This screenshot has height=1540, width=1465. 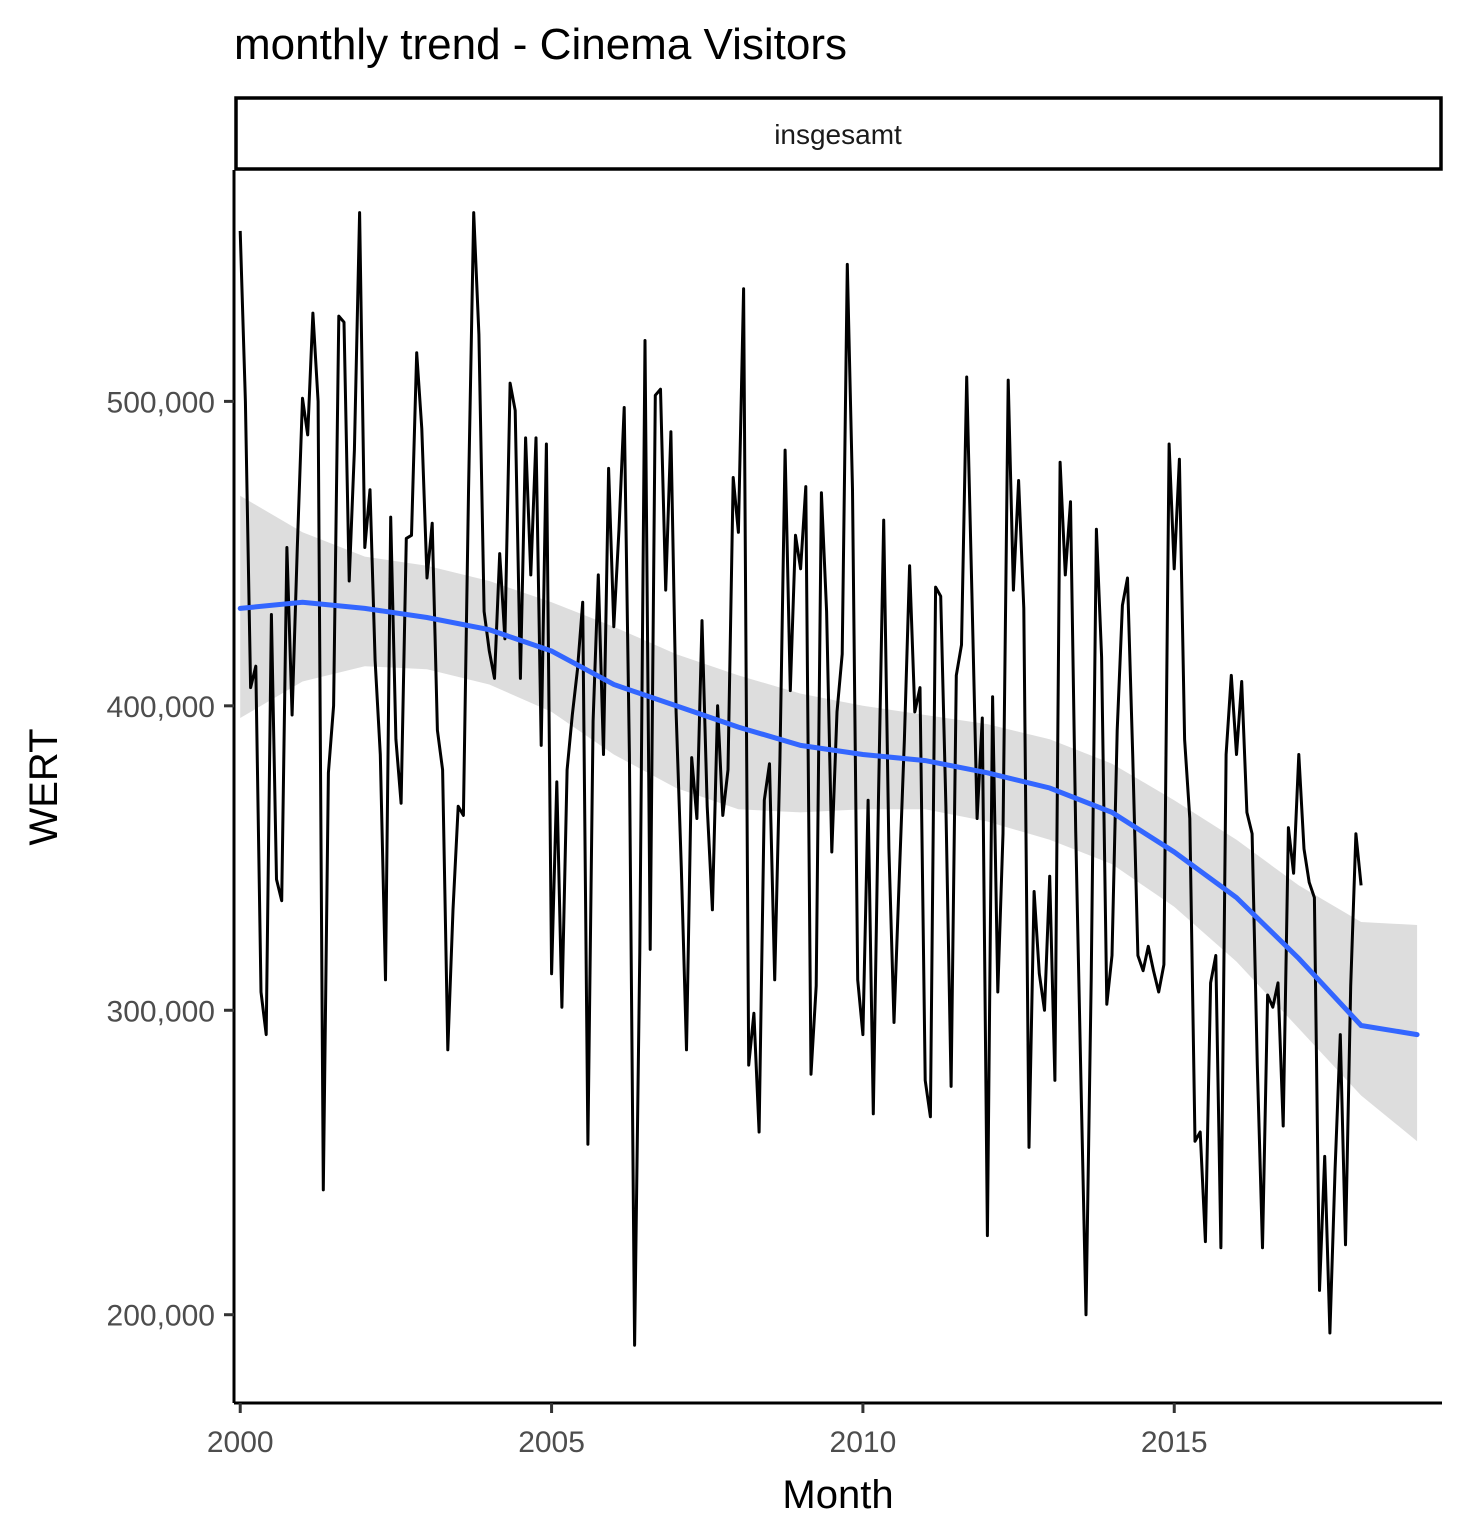 What do you see at coordinates (161, 707) in the screenshot?
I see `y-tick-label-400000: 400,000` at bounding box center [161, 707].